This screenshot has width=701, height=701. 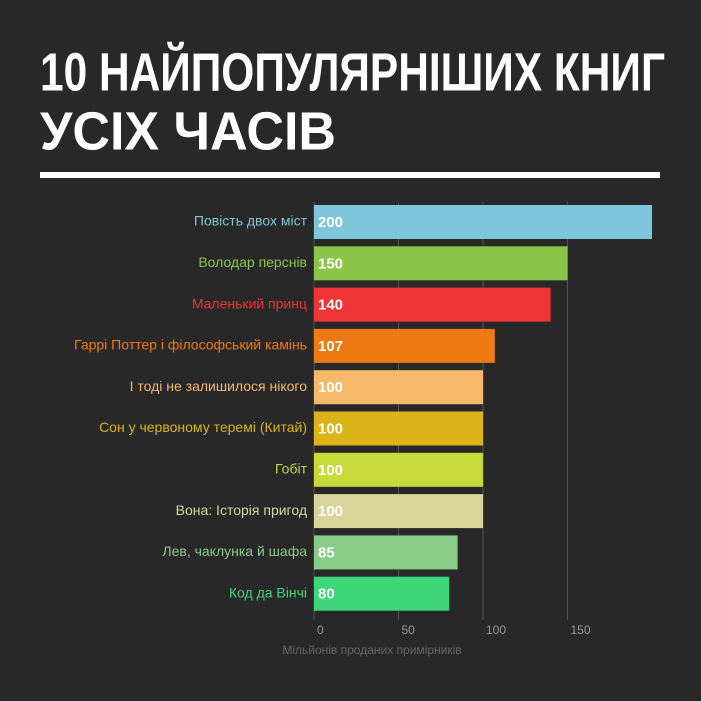 What do you see at coordinates (251, 221) in the screenshot?
I see `y-tick-label: Повість двох міст` at bounding box center [251, 221].